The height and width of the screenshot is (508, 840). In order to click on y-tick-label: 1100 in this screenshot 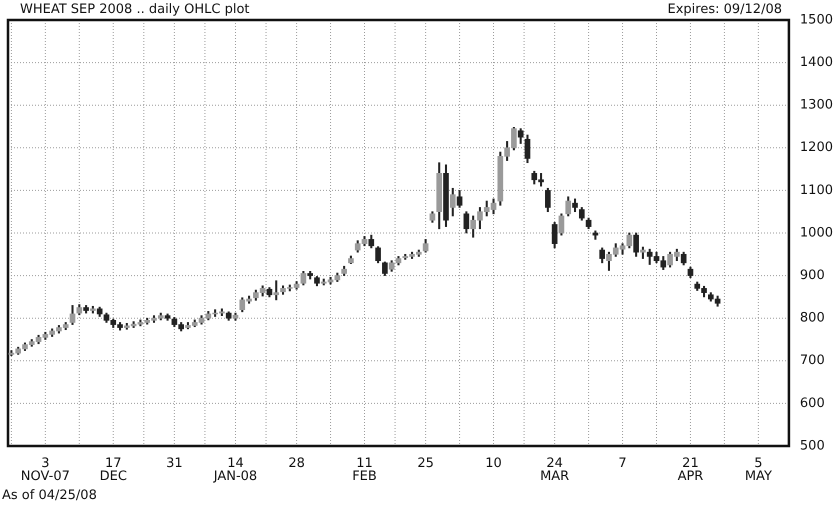, I will do `click(817, 190)`.